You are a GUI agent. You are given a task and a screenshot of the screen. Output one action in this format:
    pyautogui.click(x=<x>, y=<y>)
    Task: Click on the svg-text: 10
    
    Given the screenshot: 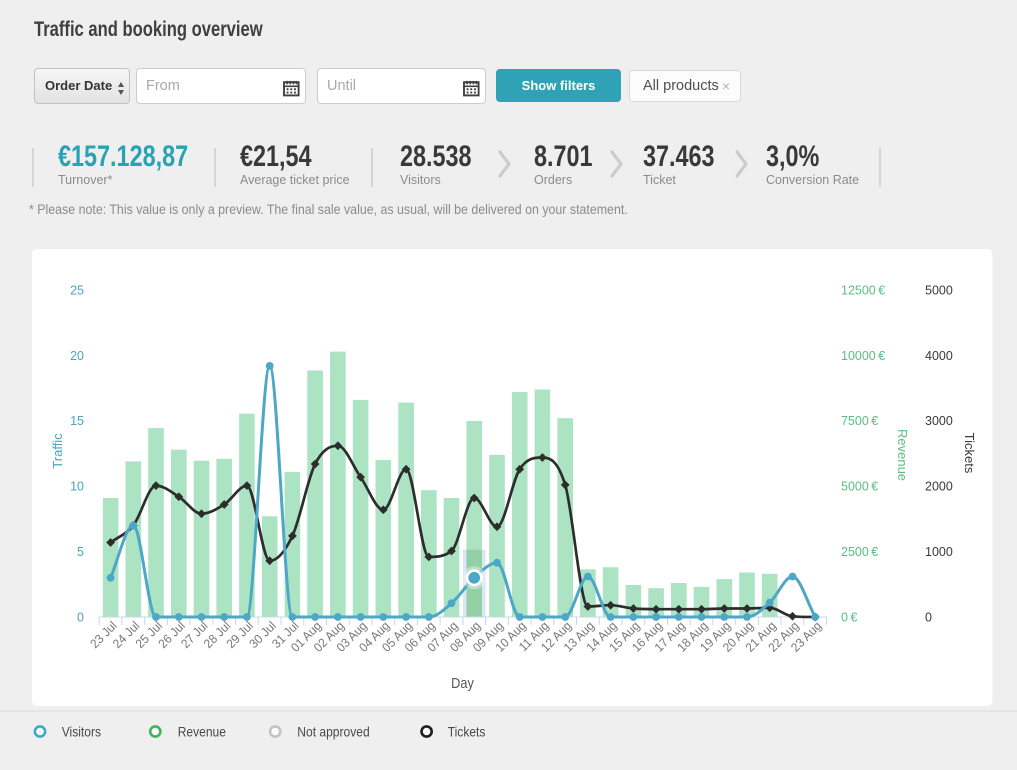 What is the action you would take?
    pyautogui.click(x=77, y=487)
    